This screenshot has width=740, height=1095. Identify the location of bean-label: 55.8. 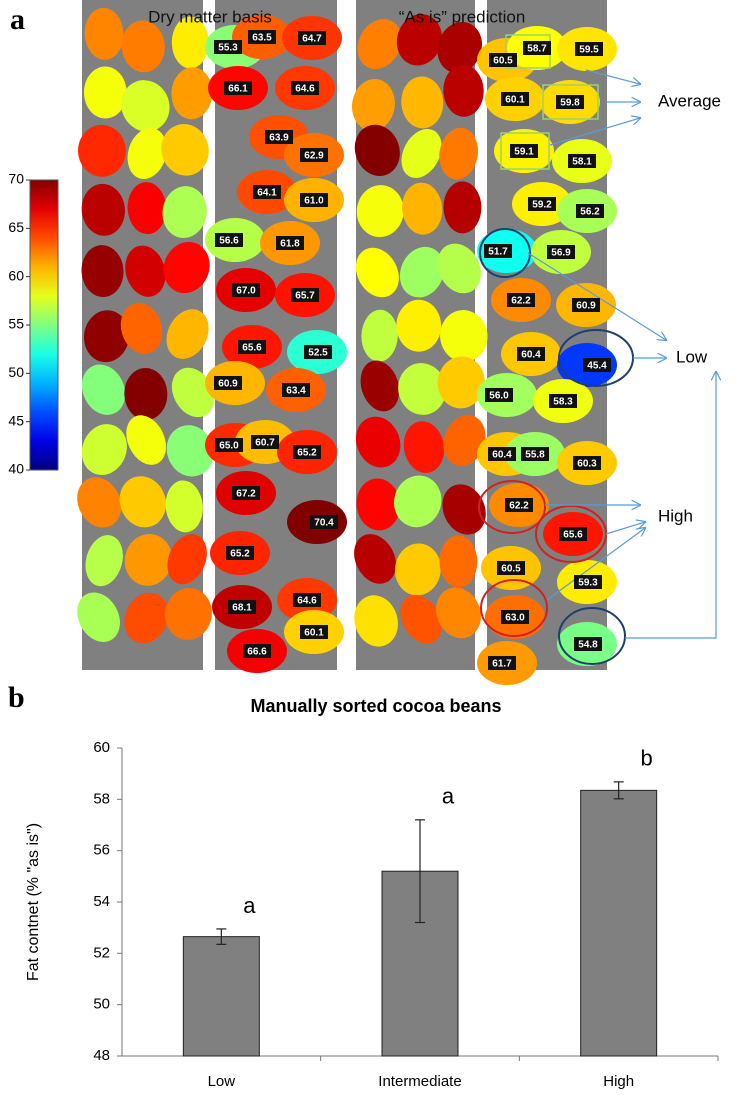
(535, 455).